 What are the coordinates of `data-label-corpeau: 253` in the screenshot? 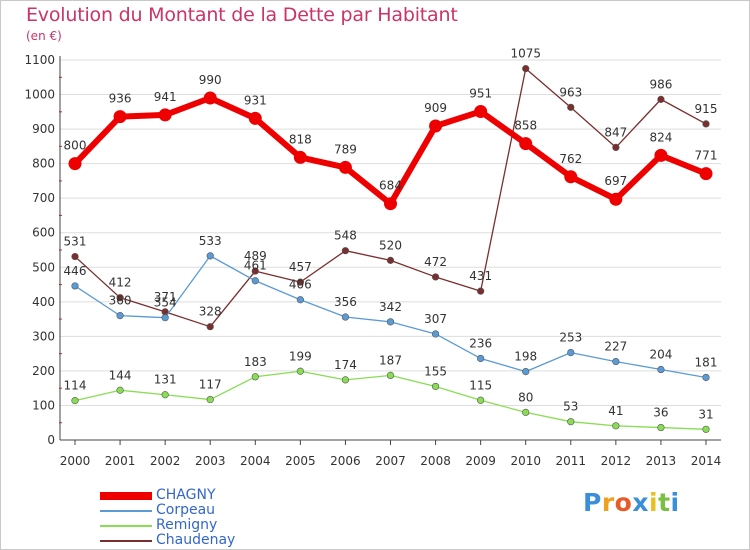 It's located at (570, 338).